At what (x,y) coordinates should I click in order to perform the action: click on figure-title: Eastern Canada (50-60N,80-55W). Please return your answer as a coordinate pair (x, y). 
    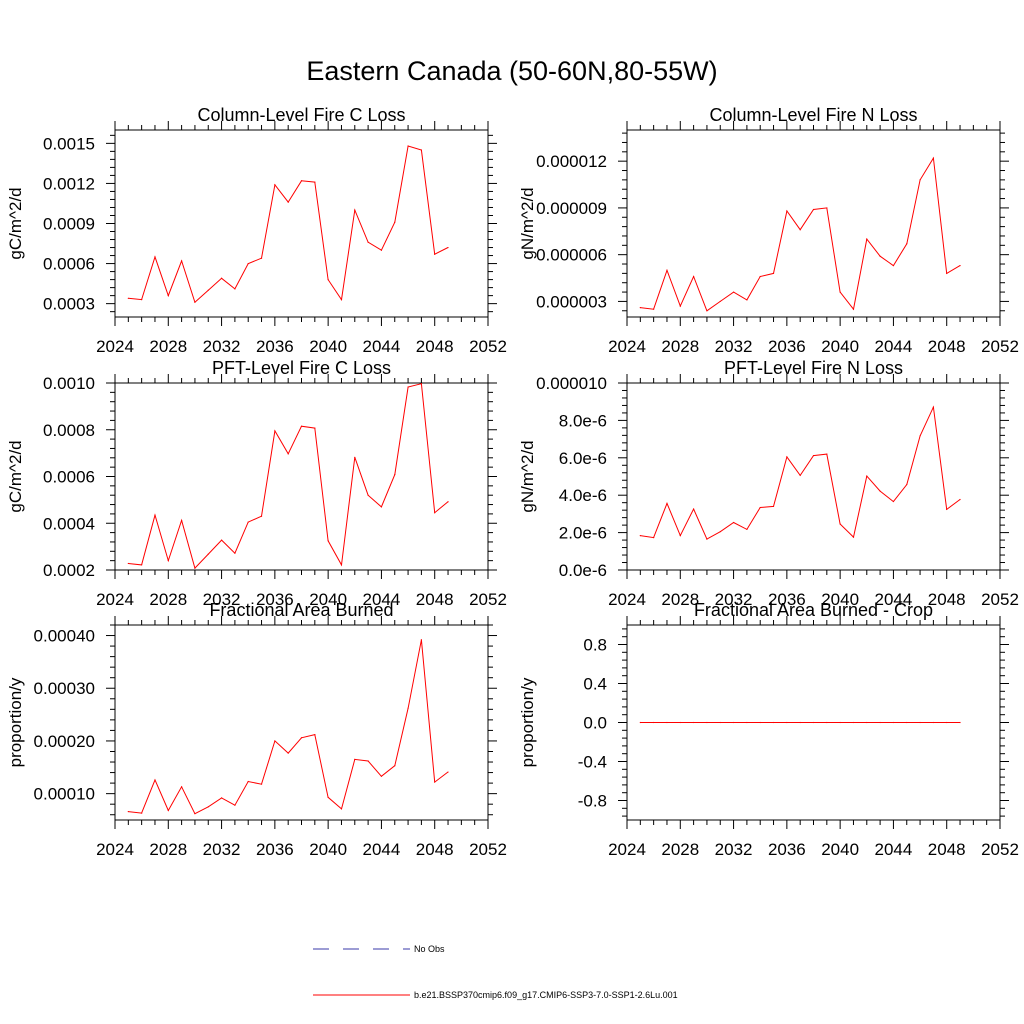
    Looking at the image, I should click on (512, 71).